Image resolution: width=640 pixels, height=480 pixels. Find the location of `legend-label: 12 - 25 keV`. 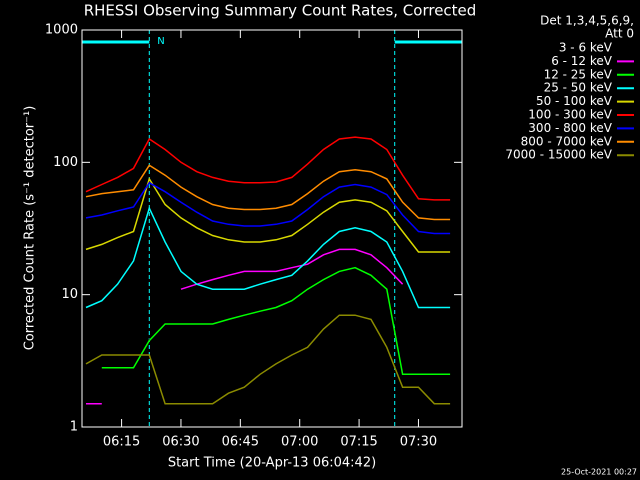

legend-label: 12 - 25 keV is located at coordinates (578, 74).